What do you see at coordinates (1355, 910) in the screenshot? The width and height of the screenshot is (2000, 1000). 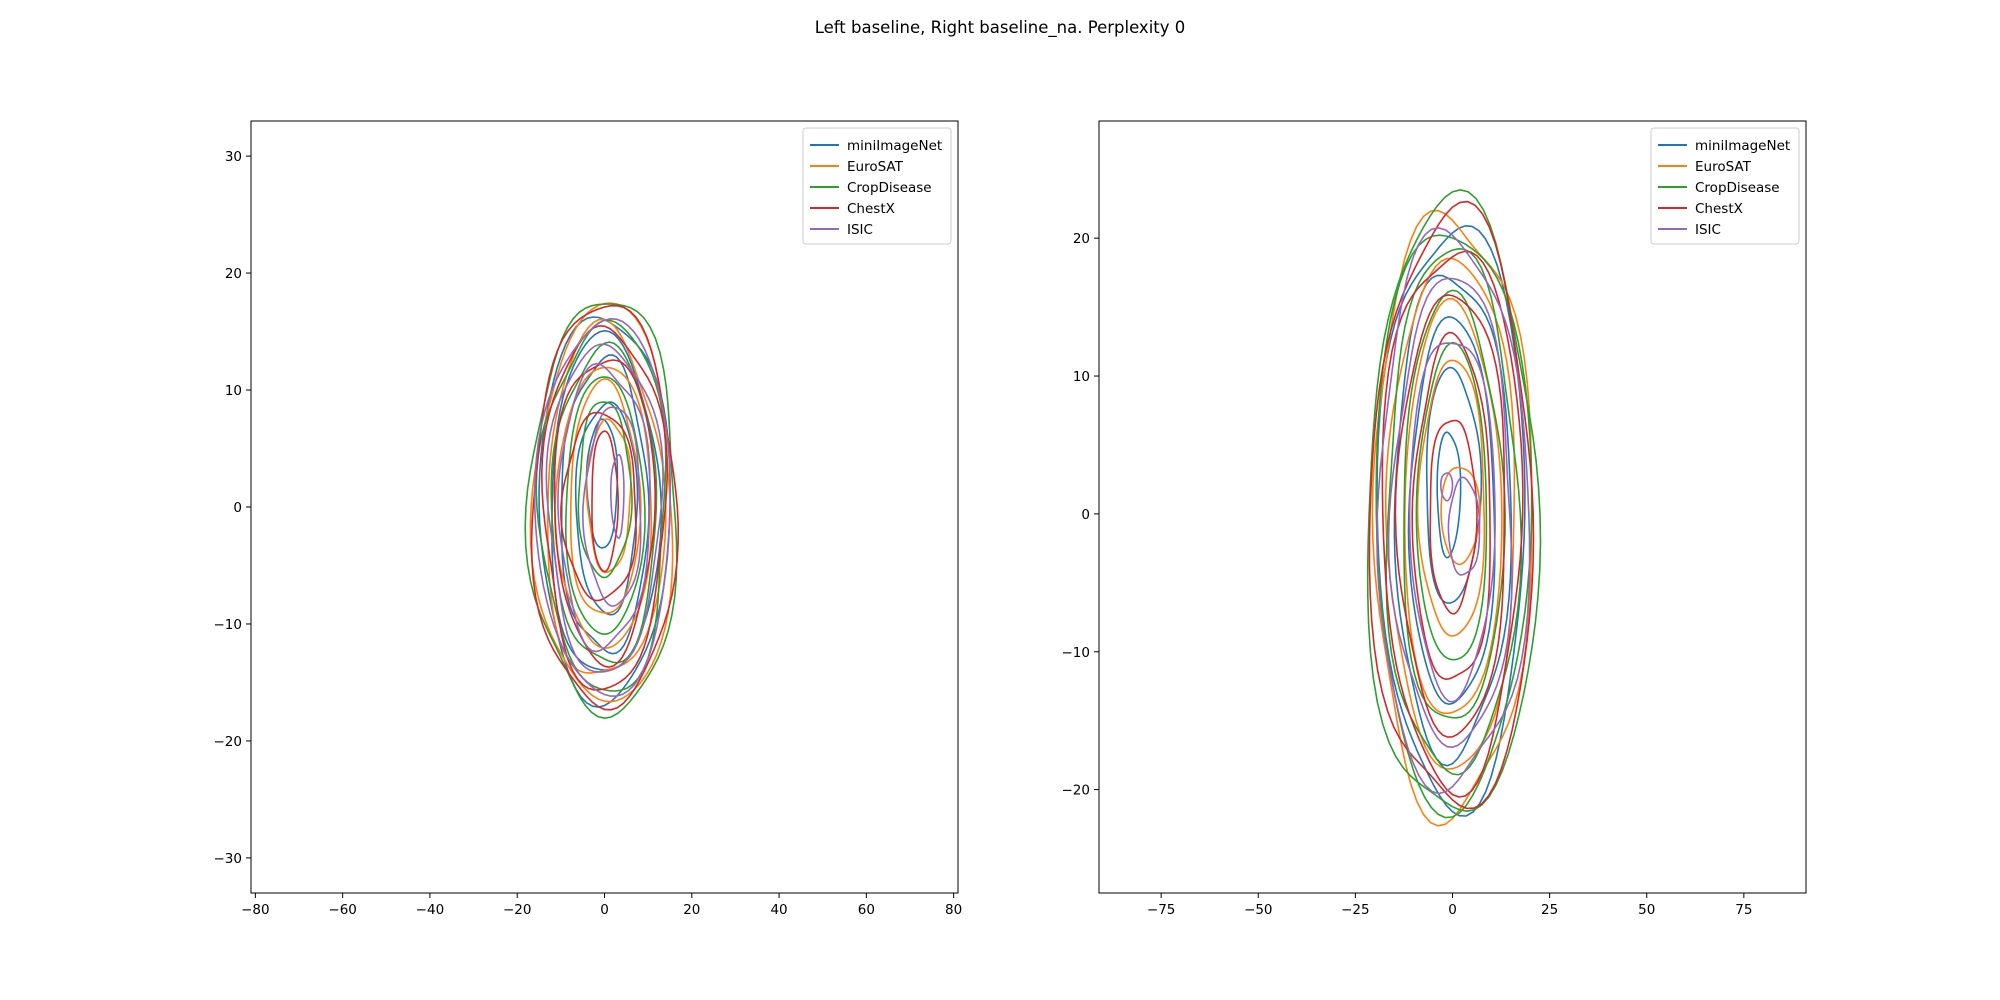 I see `x-tick-label: −25` at bounding box center [1355, 910].